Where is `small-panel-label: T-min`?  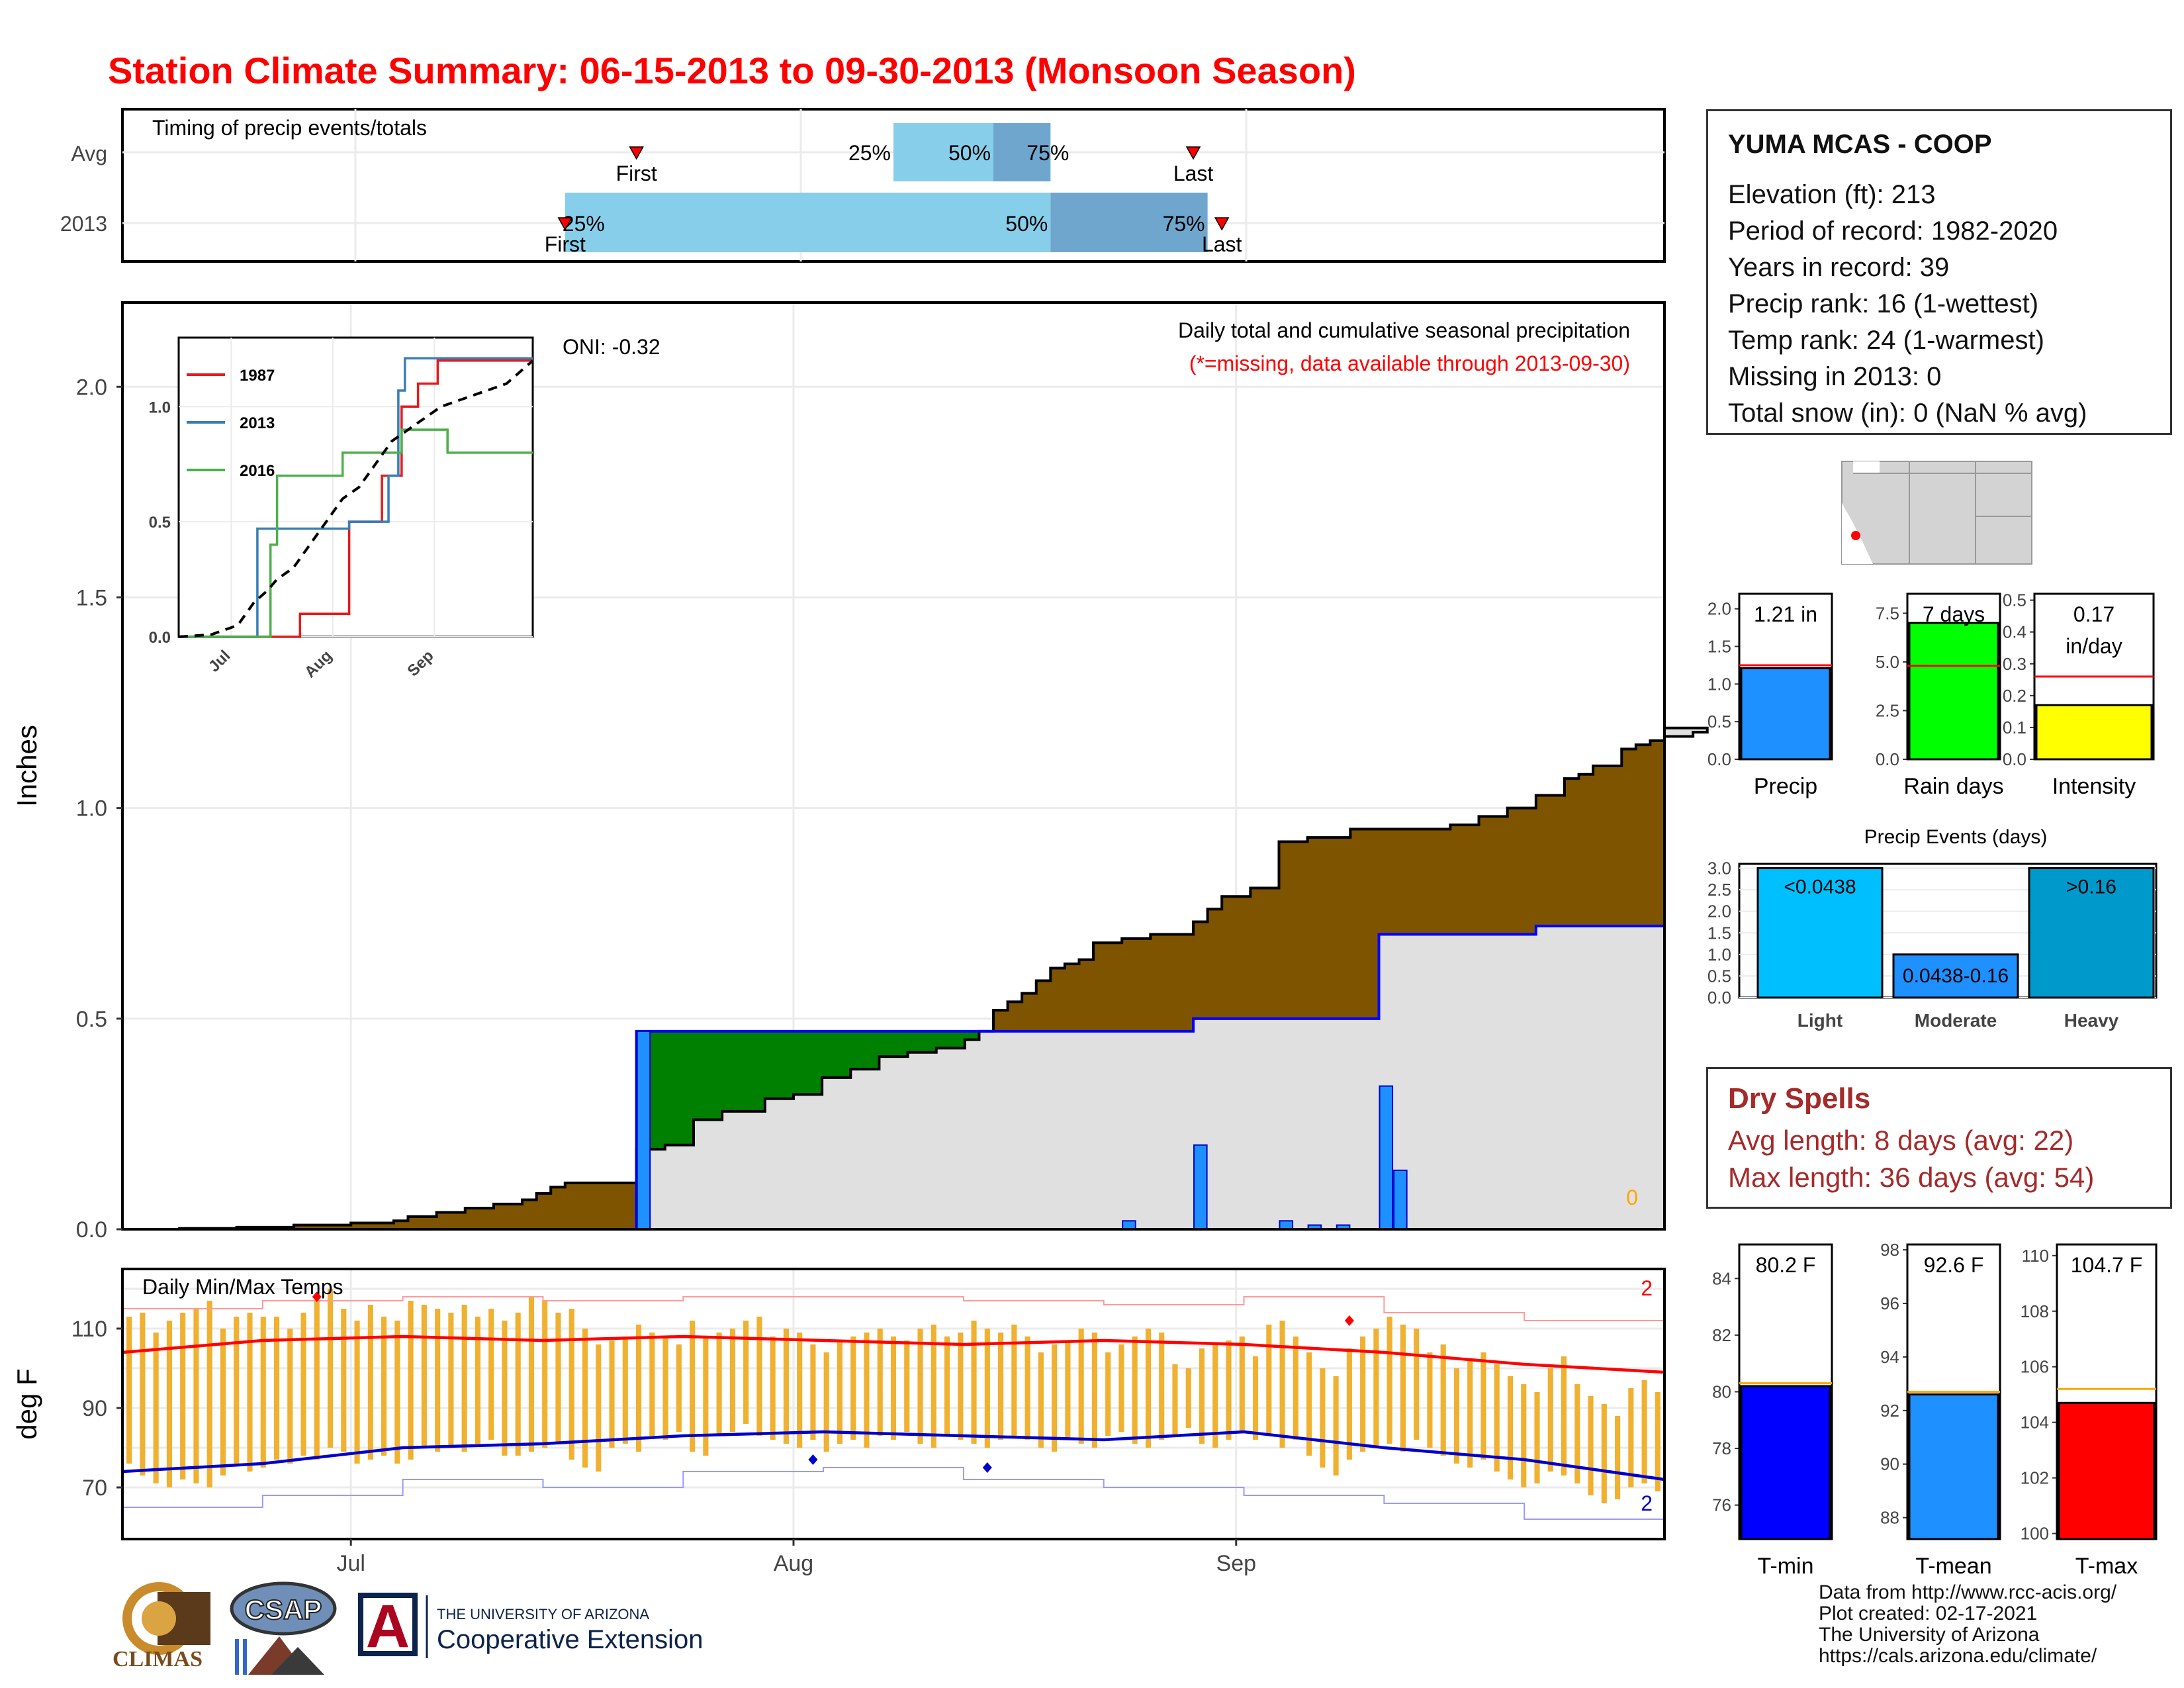 small-panel-label: T-min is located at coordinates (1786, 1566).